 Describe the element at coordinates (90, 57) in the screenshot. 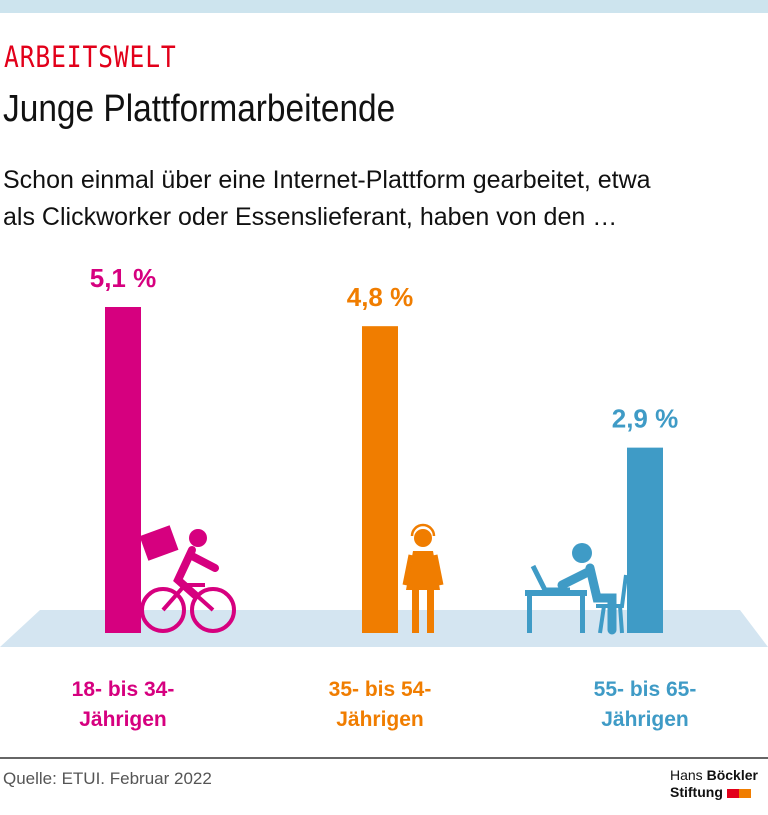

I see `kicker: ARBEITSWELT` at that location.